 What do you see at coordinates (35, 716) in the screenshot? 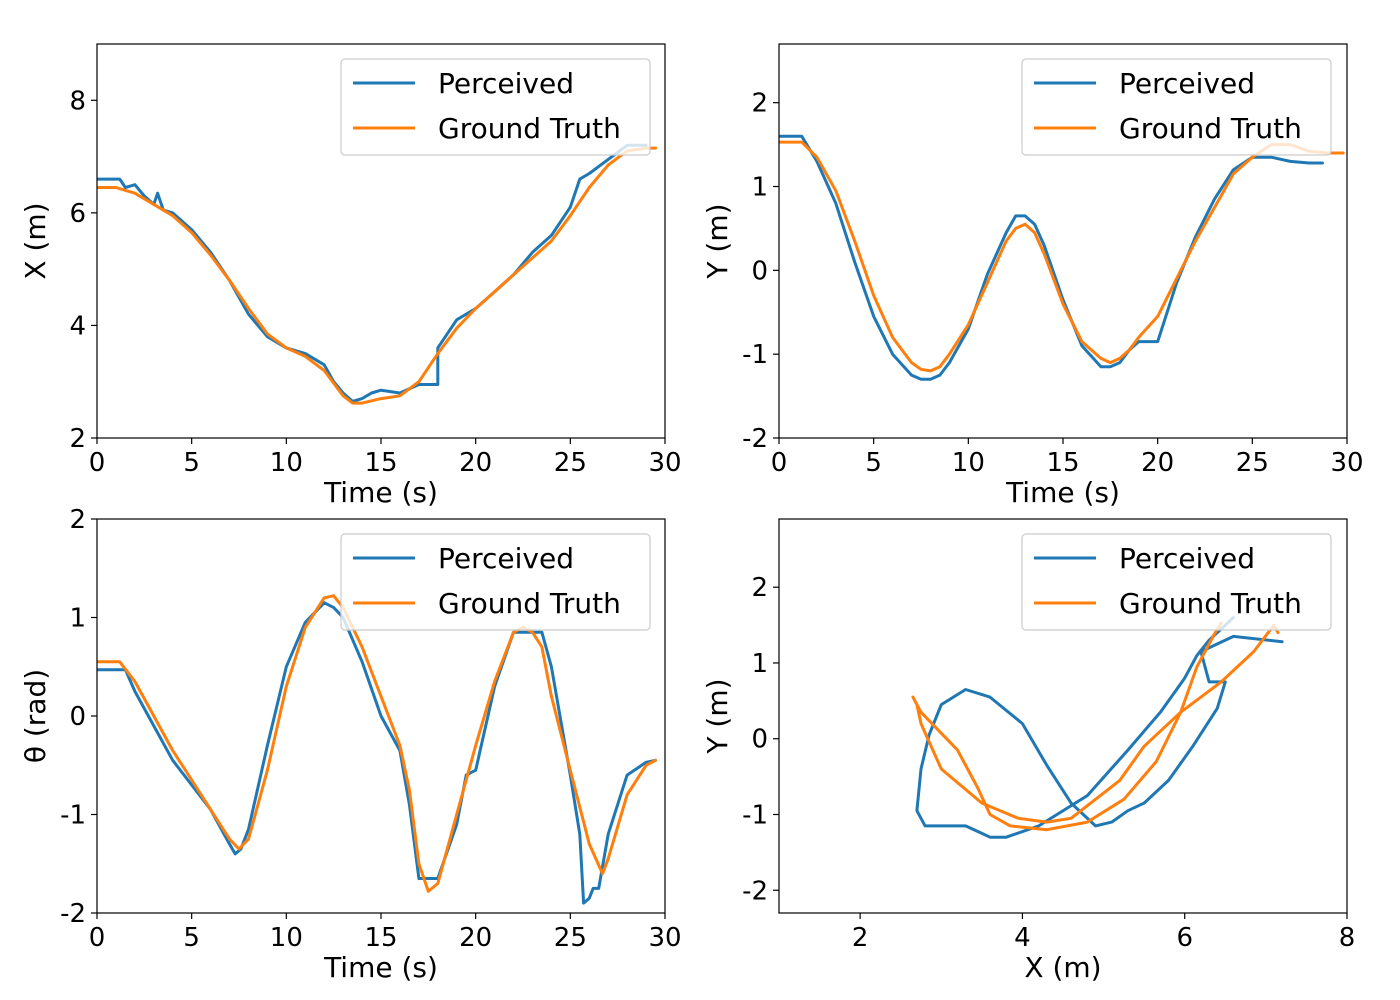
I see `y-axis-label: θ (rad)` at bounding box center [35, 716].